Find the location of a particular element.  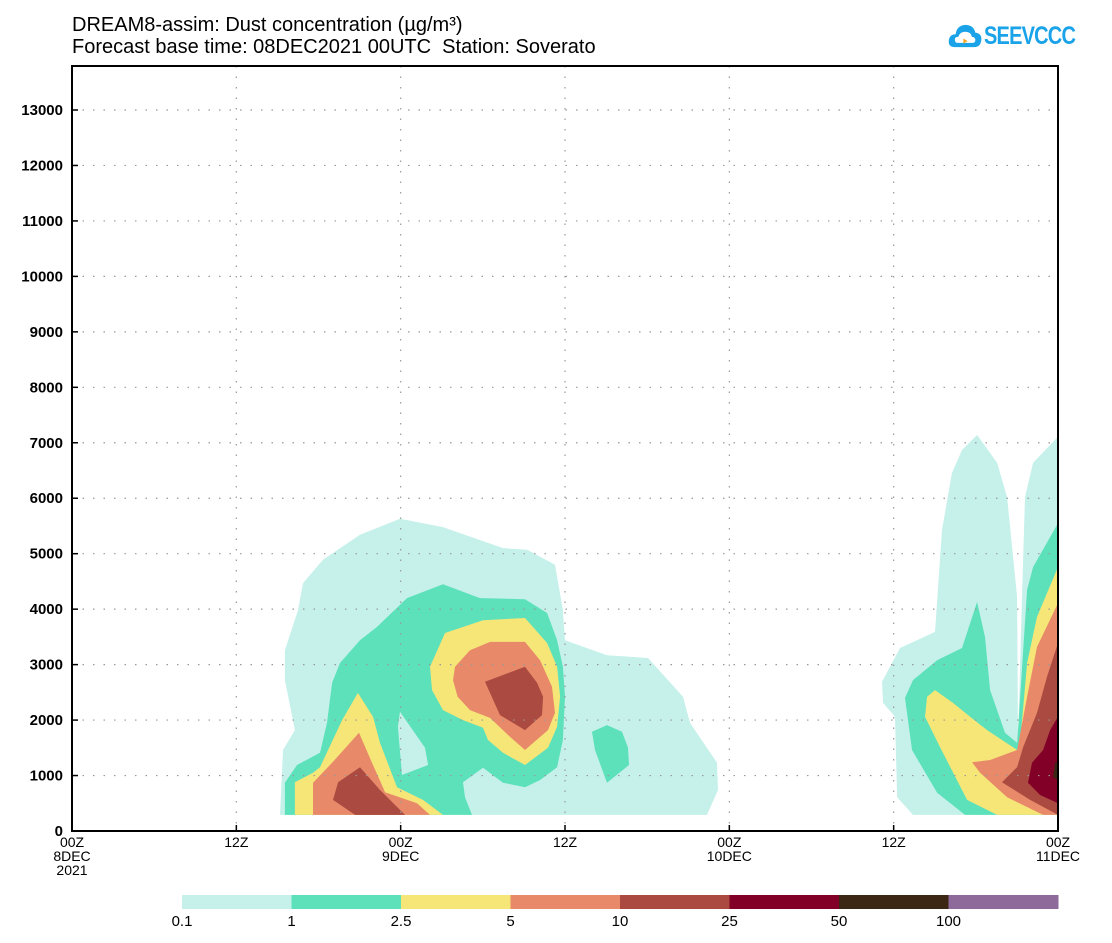

contour-region-level-0.1 is located at coordinates (413, 743).